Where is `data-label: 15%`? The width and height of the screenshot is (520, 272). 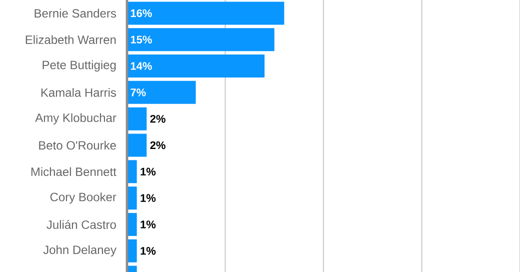
data-label: 15% is located at coordinates (141, 40).